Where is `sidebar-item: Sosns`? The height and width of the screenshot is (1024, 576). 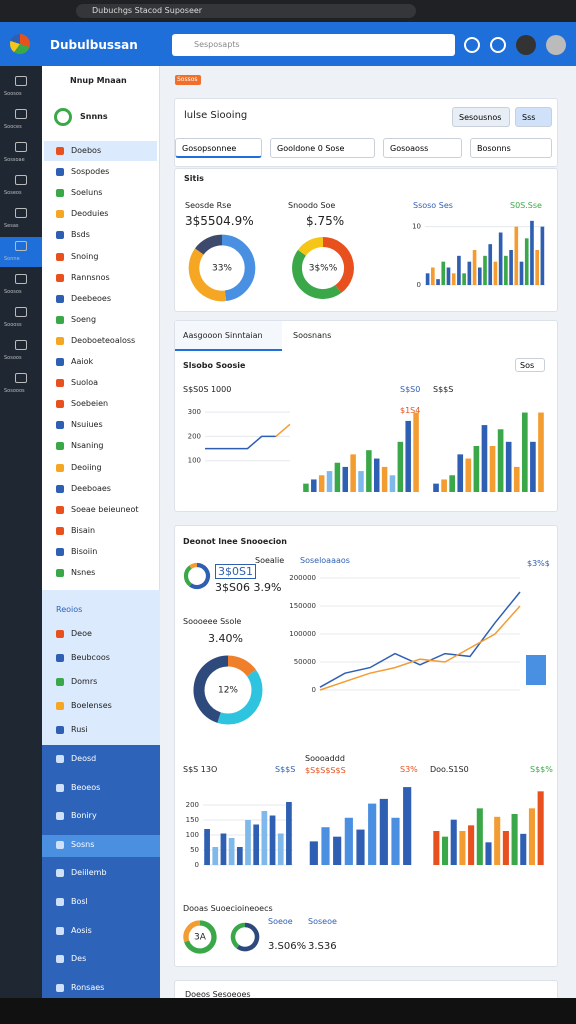
sidebar-item: Sosns is located at coordinates (83, 844).